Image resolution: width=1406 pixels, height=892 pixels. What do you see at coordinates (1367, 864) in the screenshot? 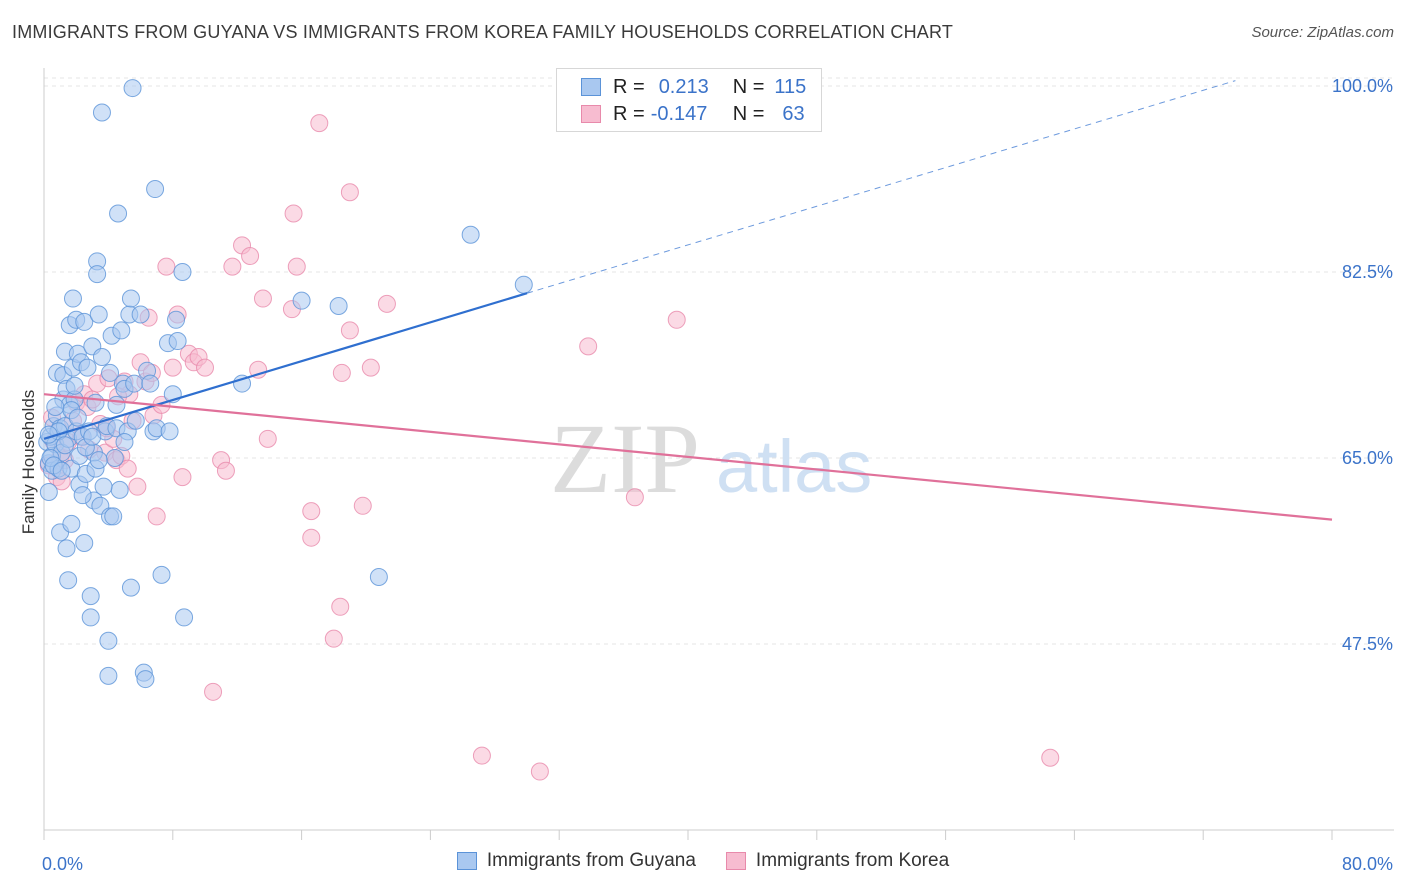
I see `x-tick-label: 80.0%` at bounding box center [1367, 864].